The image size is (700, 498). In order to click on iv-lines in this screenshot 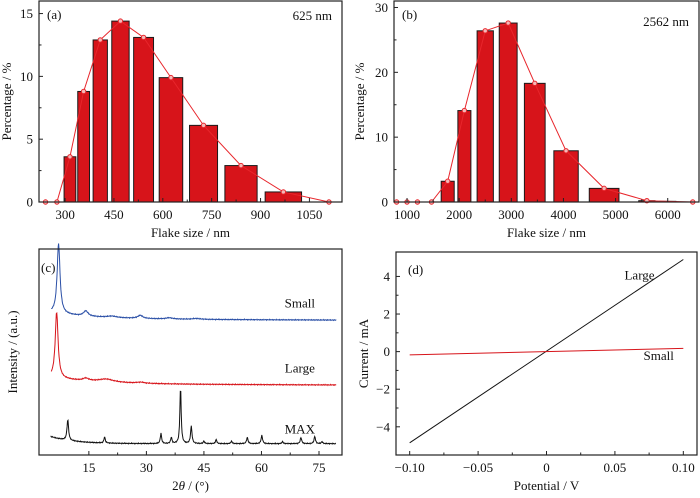, I will do `click(546, 351)`.